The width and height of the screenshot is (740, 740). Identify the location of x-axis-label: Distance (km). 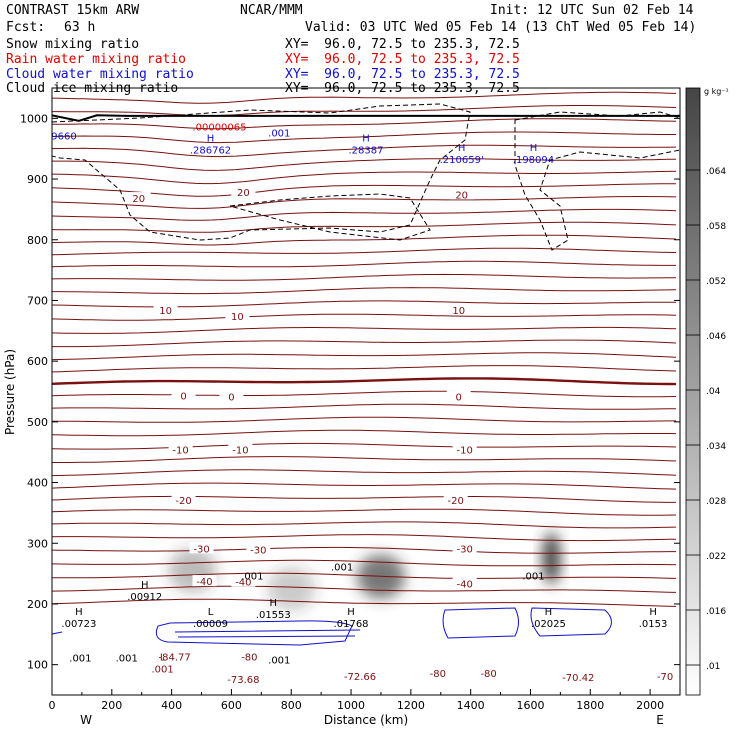
(366, 720).